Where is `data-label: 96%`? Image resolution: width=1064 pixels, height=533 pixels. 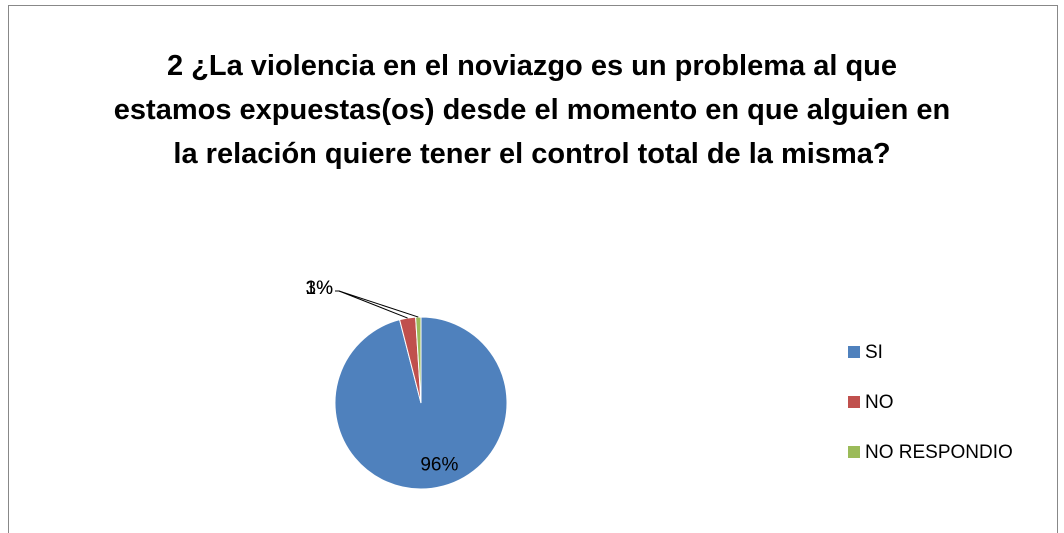
data-label: 96% is located at coordinates (439, 465).